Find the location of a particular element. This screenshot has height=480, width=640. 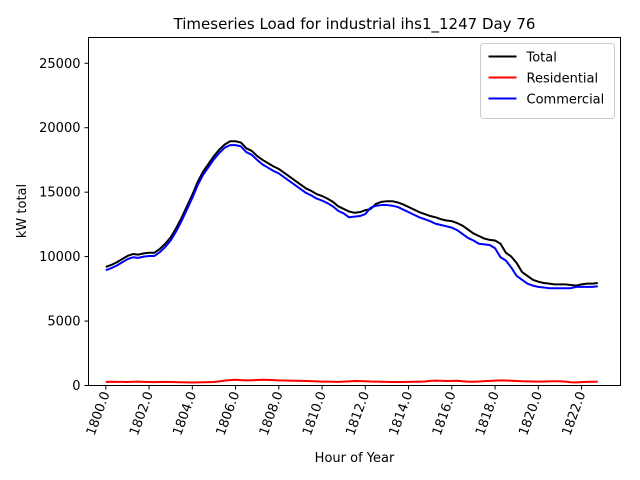

y-axis-label: kW total is located at coordinates (22, 211).